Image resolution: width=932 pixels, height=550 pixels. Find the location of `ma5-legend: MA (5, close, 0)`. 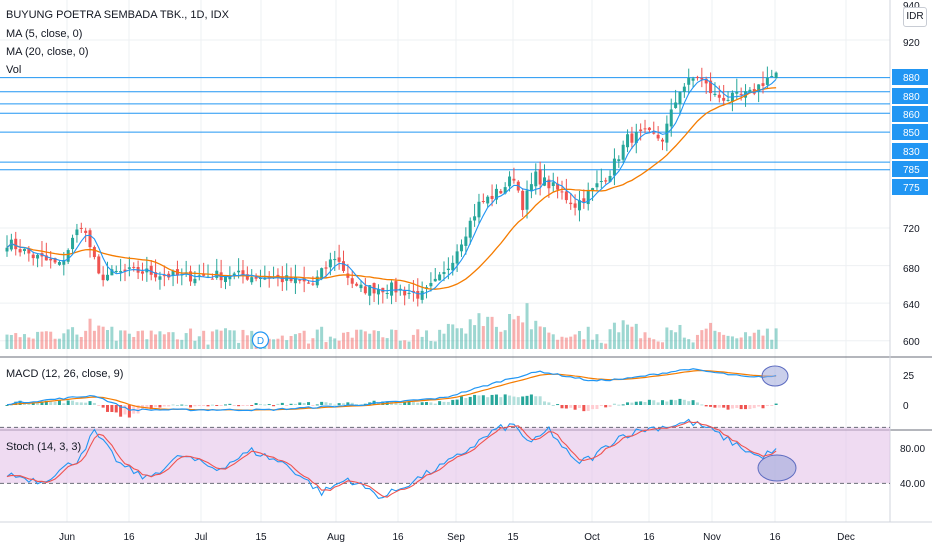

ma5-legend: MA (5, close, 0) is located at coordinates (44, 34).